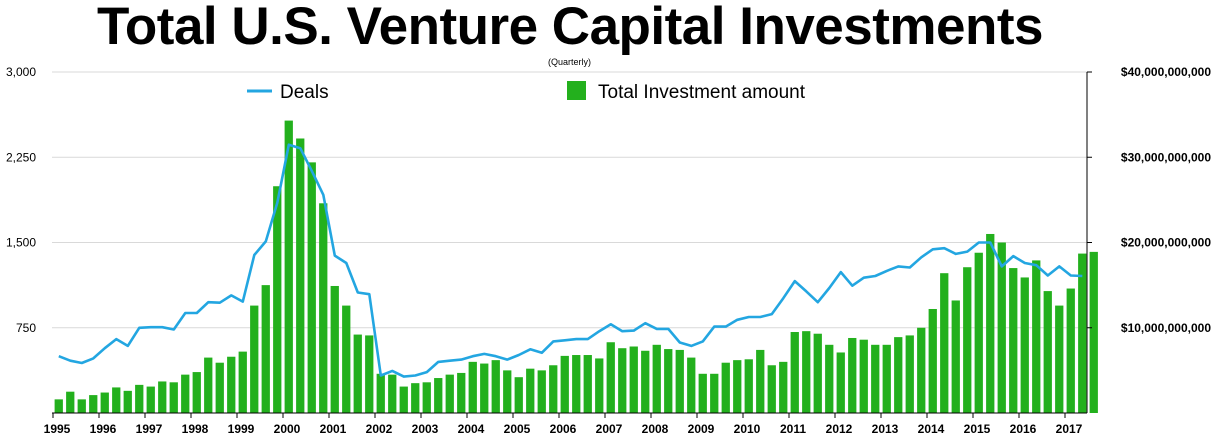  Describe the element at coordinates (839, 429) in the screenshot. I see `x-tick-label: 2012` at that location.